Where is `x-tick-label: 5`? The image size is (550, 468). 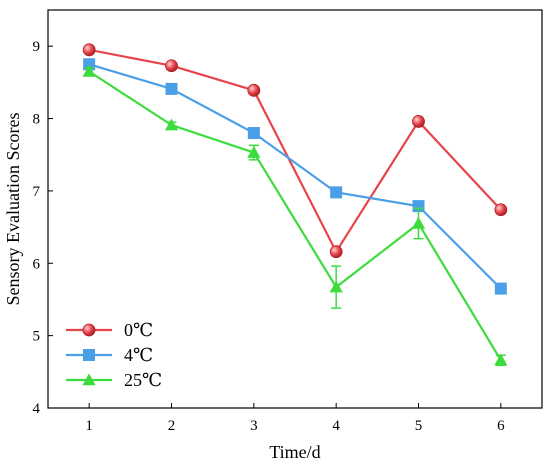
x-tick-label: 5 is located at coordinates (419, 426).